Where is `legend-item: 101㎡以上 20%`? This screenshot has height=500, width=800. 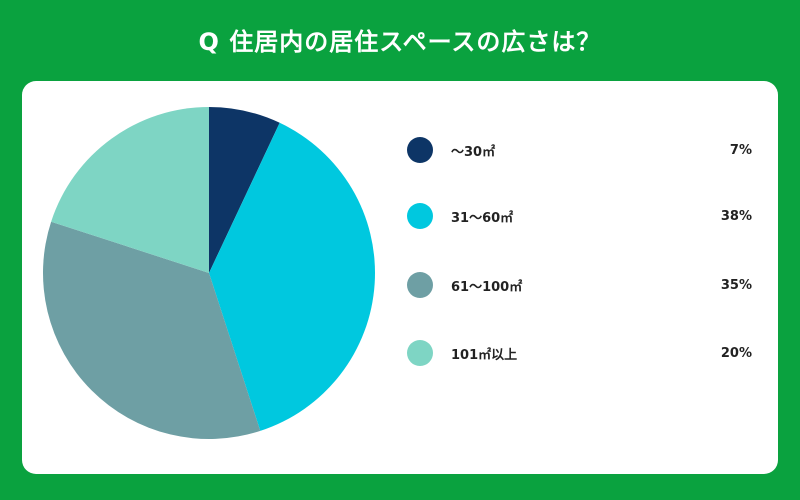
legend-item: 101㎡以上 20% is located at coordinates (579, 353).